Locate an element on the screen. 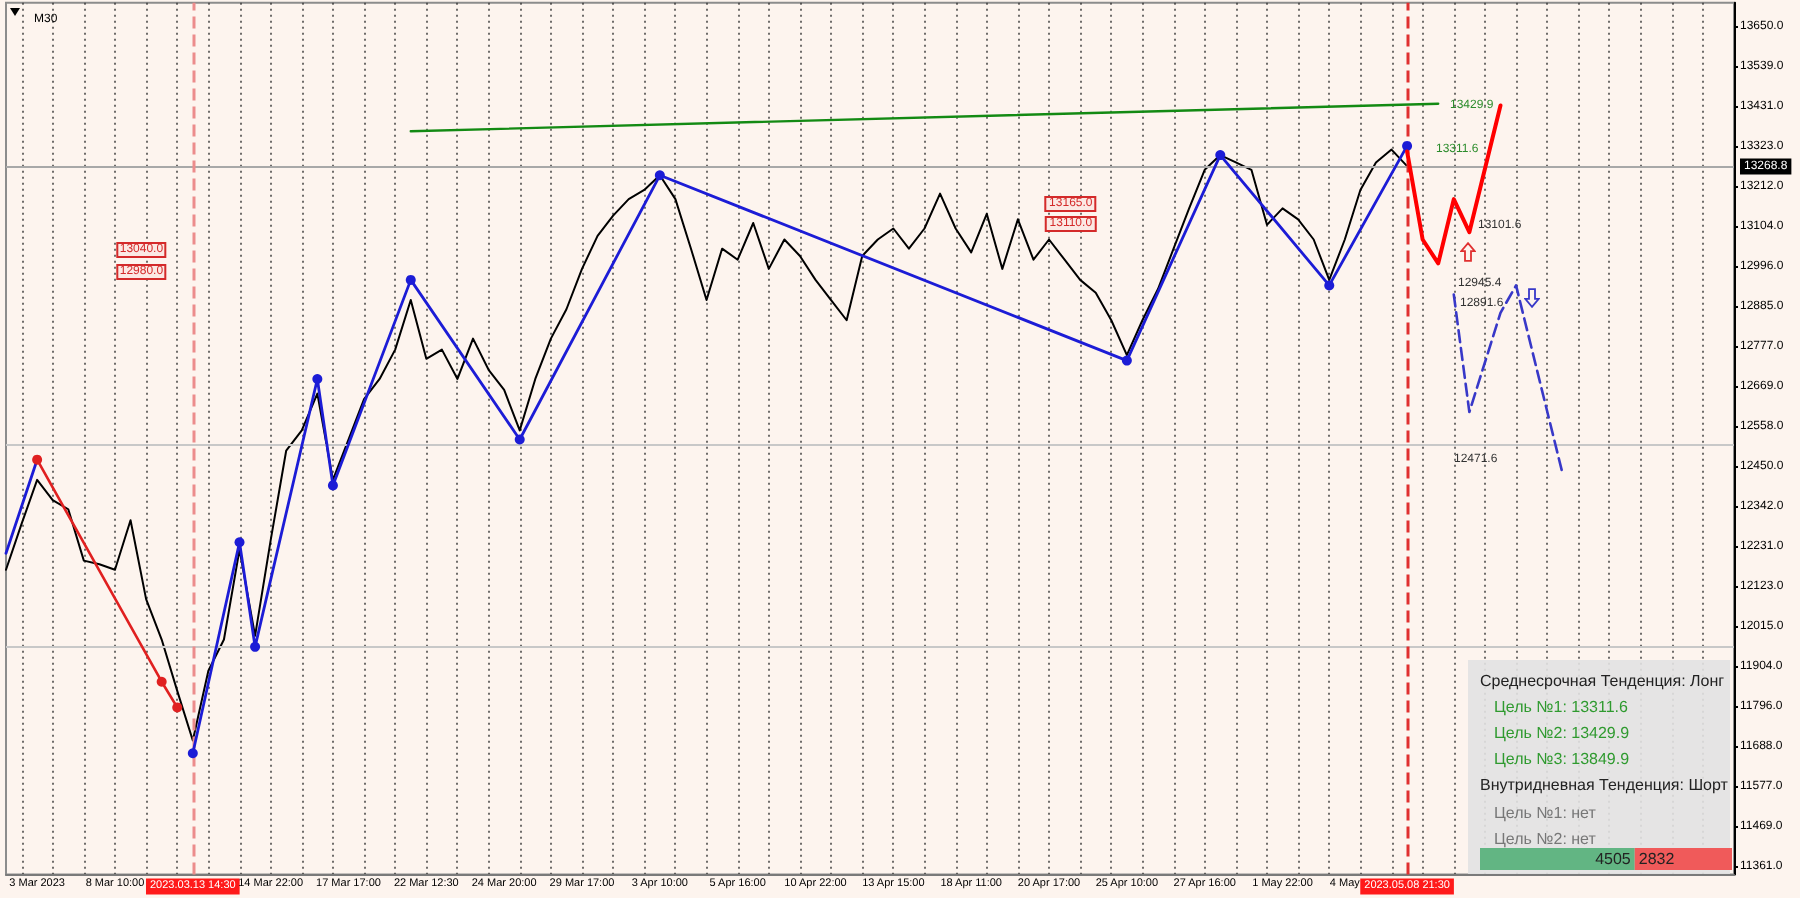 The height and width of the screenshot is (898, 1800). line-series is located at coordinates (1508, 380).